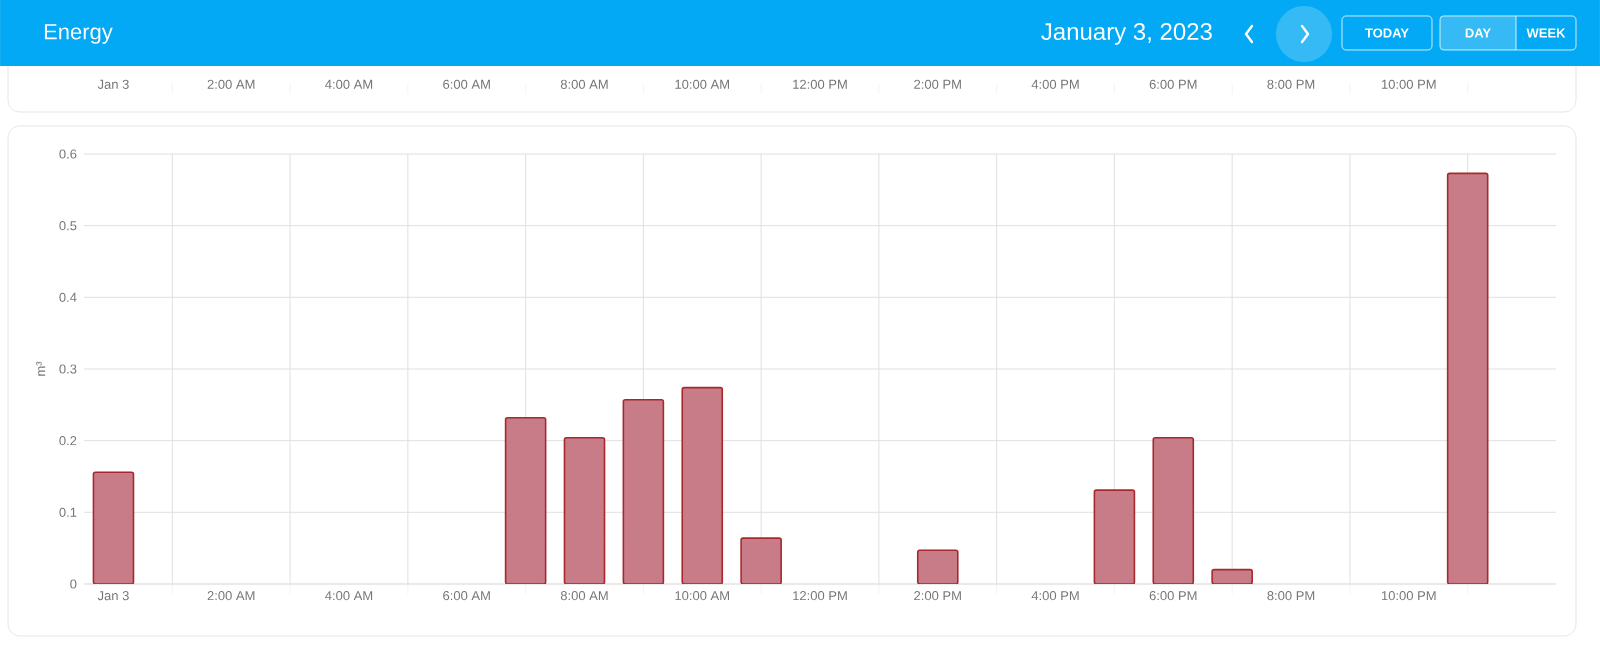  Describe the element at coordinates (78, 34) in the screenshot. I see `text: Energy` at that location.